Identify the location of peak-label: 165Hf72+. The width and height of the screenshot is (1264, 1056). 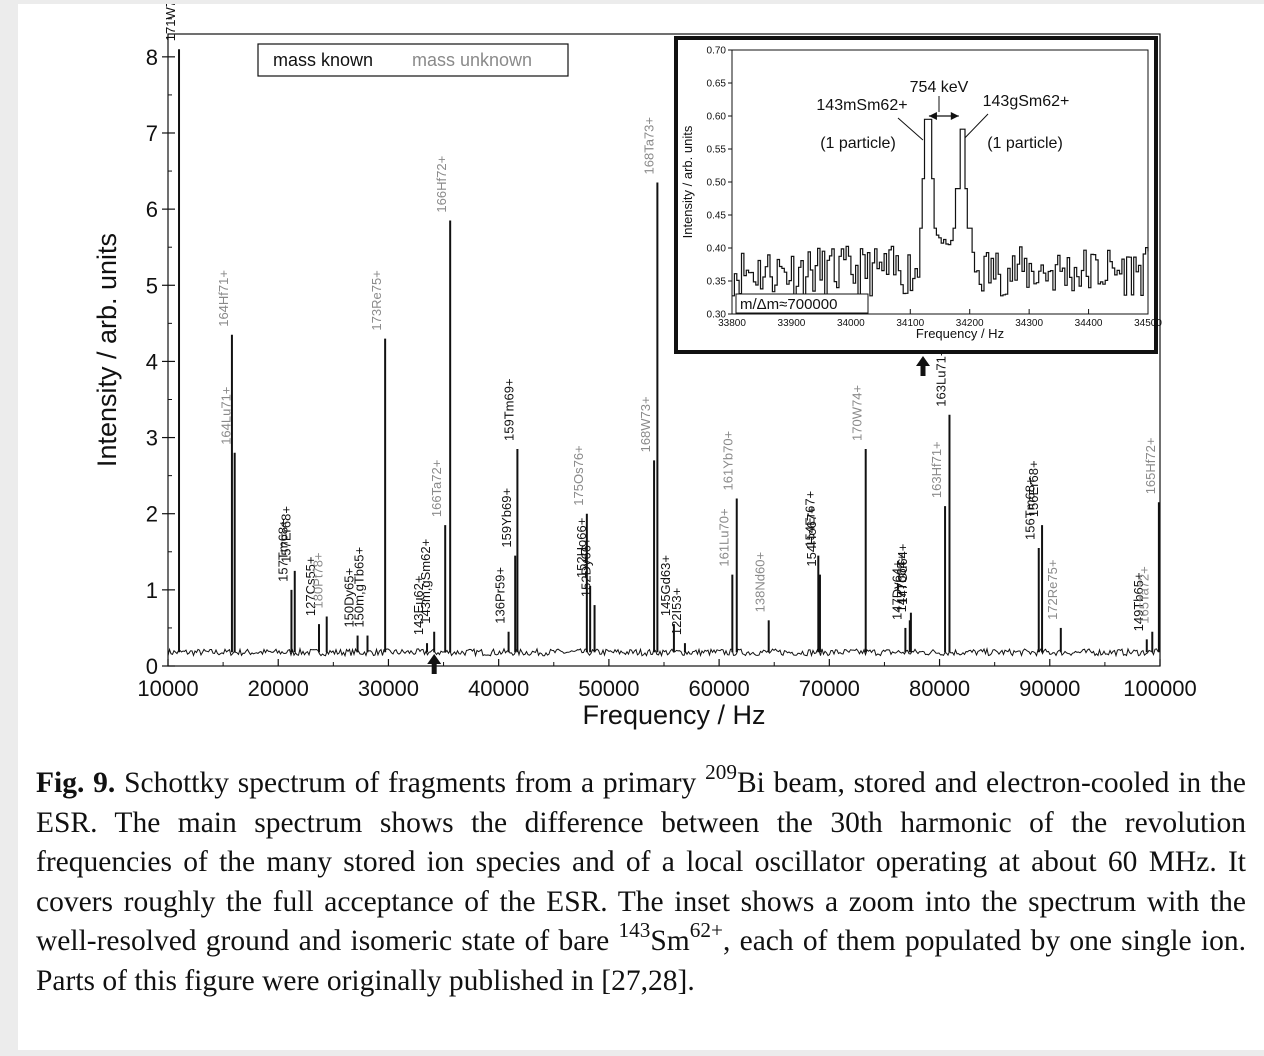
(1150, 466).